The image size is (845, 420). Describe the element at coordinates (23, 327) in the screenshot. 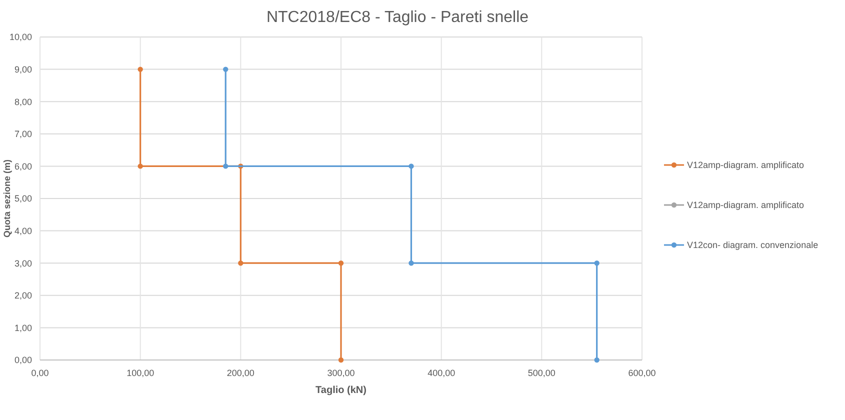

I see `y-tick-label: 1,00` at that location.